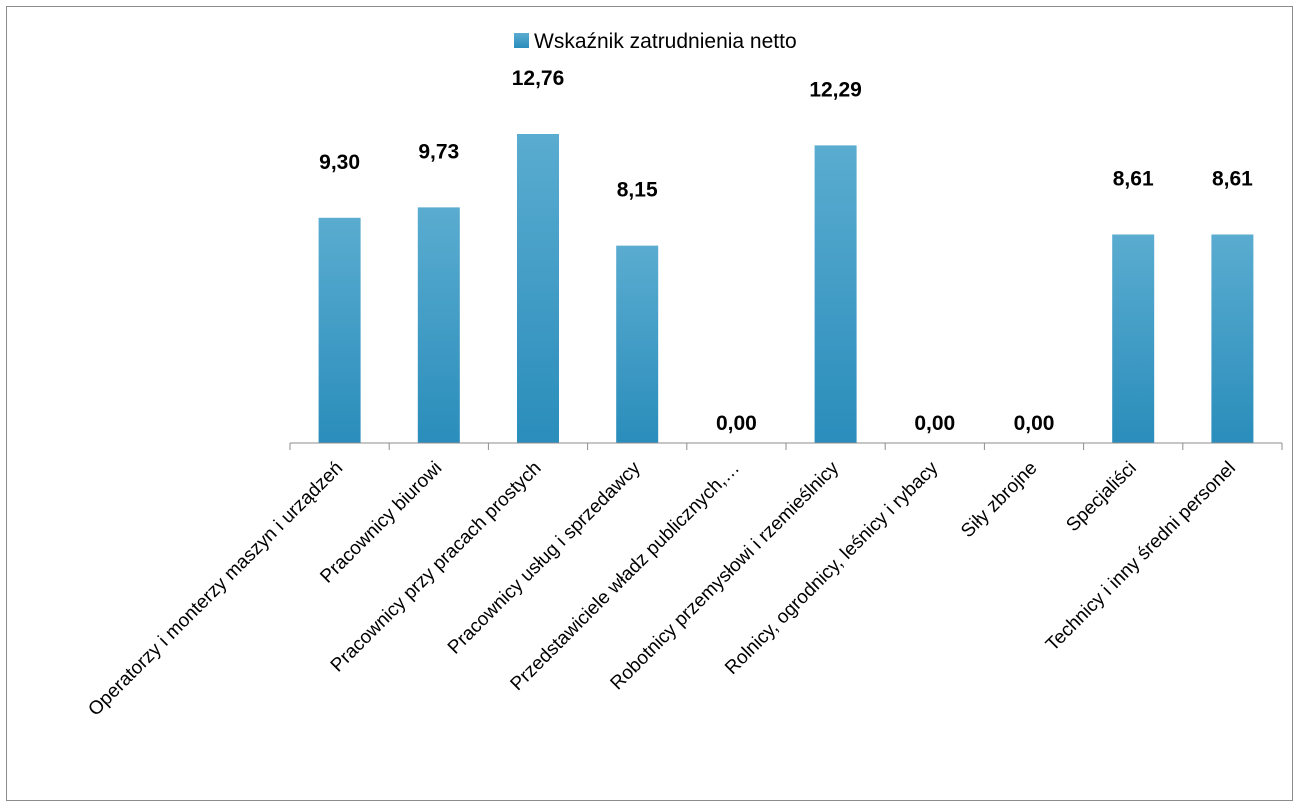 This screenshot has width=1301, height=809. Describe the element at coordinates (637, 190) in the screenshot. I see `data-label: 8,15` at that location.